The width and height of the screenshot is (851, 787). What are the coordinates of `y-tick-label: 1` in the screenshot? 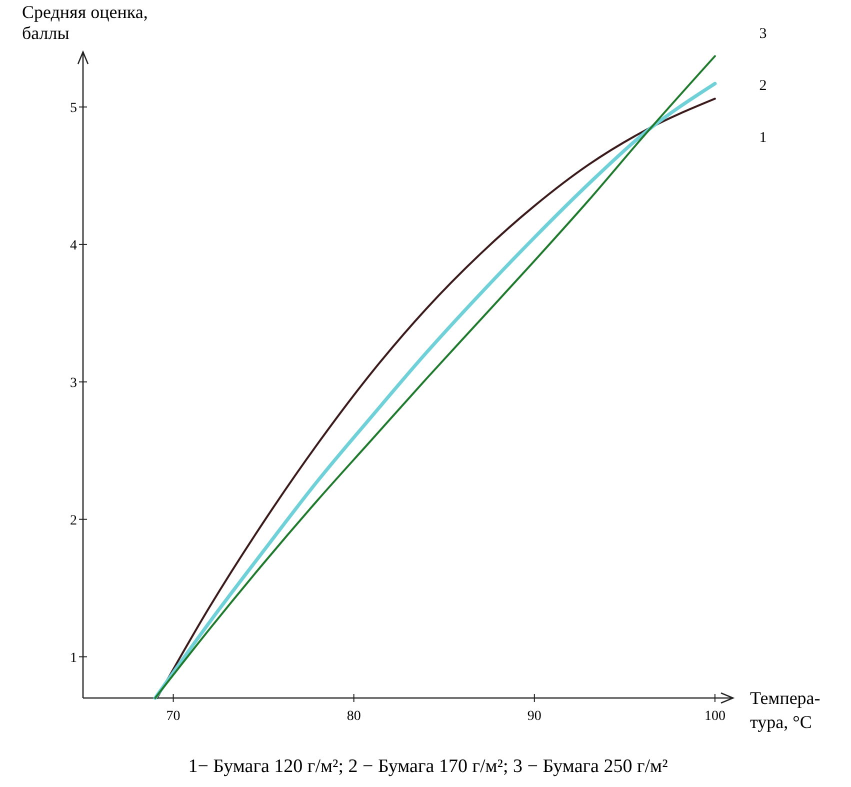 It's located at (73, 658).